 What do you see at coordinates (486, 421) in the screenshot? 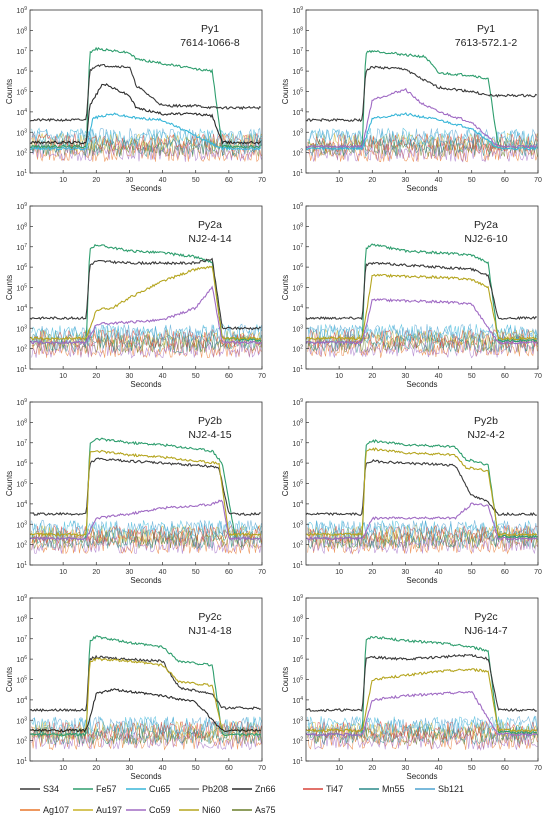
I see `panel-sample-title: Py2b` at bounding box center [486, 421].